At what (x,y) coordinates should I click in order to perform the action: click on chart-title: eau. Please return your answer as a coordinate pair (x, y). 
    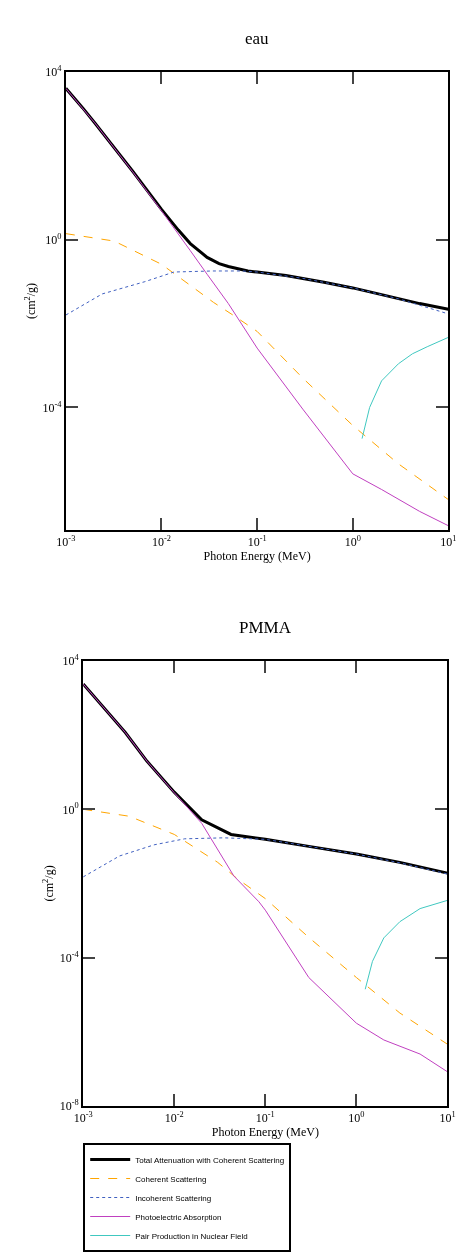
    Looking at the image, I should click on (257, 38).